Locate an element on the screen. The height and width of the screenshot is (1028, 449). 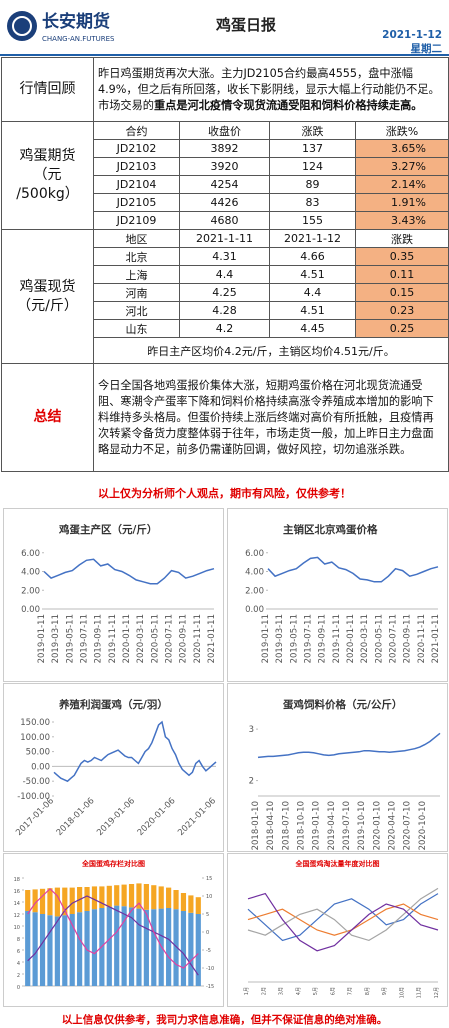
chart-panel: 全国蛋鸡存栏对比图 0 2 4 6 8 10 12 14 16 18 -15 -10 -5 0 5 10 15 is located at coordinates (113, 930).